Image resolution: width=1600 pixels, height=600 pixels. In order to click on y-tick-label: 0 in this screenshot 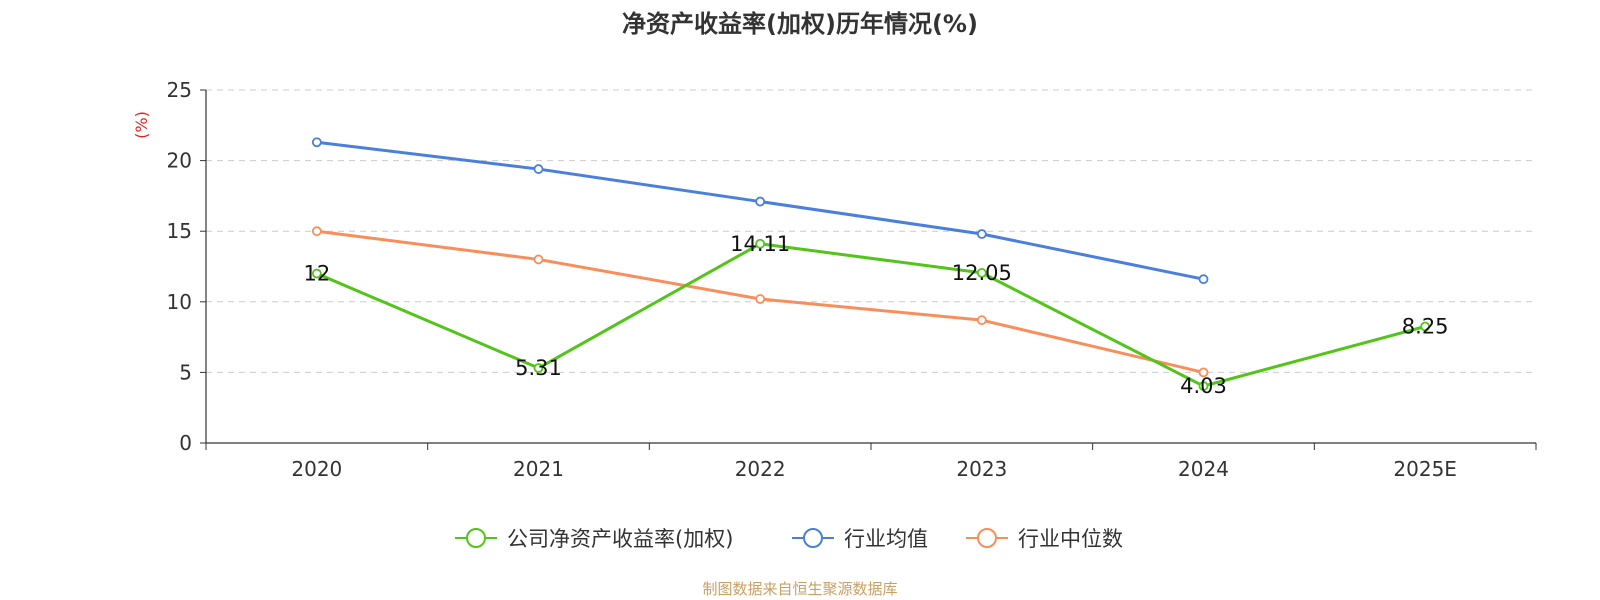, I will do `click(185, 443)`.